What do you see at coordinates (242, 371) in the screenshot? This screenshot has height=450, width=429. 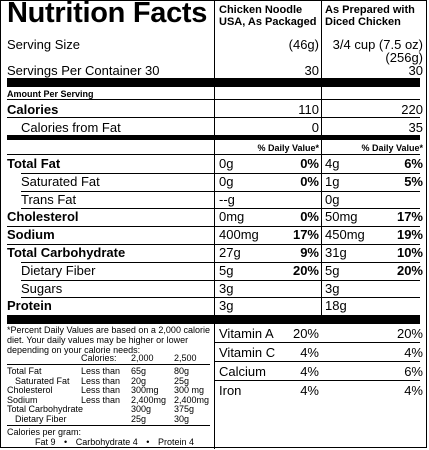 I see `vitamin-label: Calcium` at bounding box center [242, 371].